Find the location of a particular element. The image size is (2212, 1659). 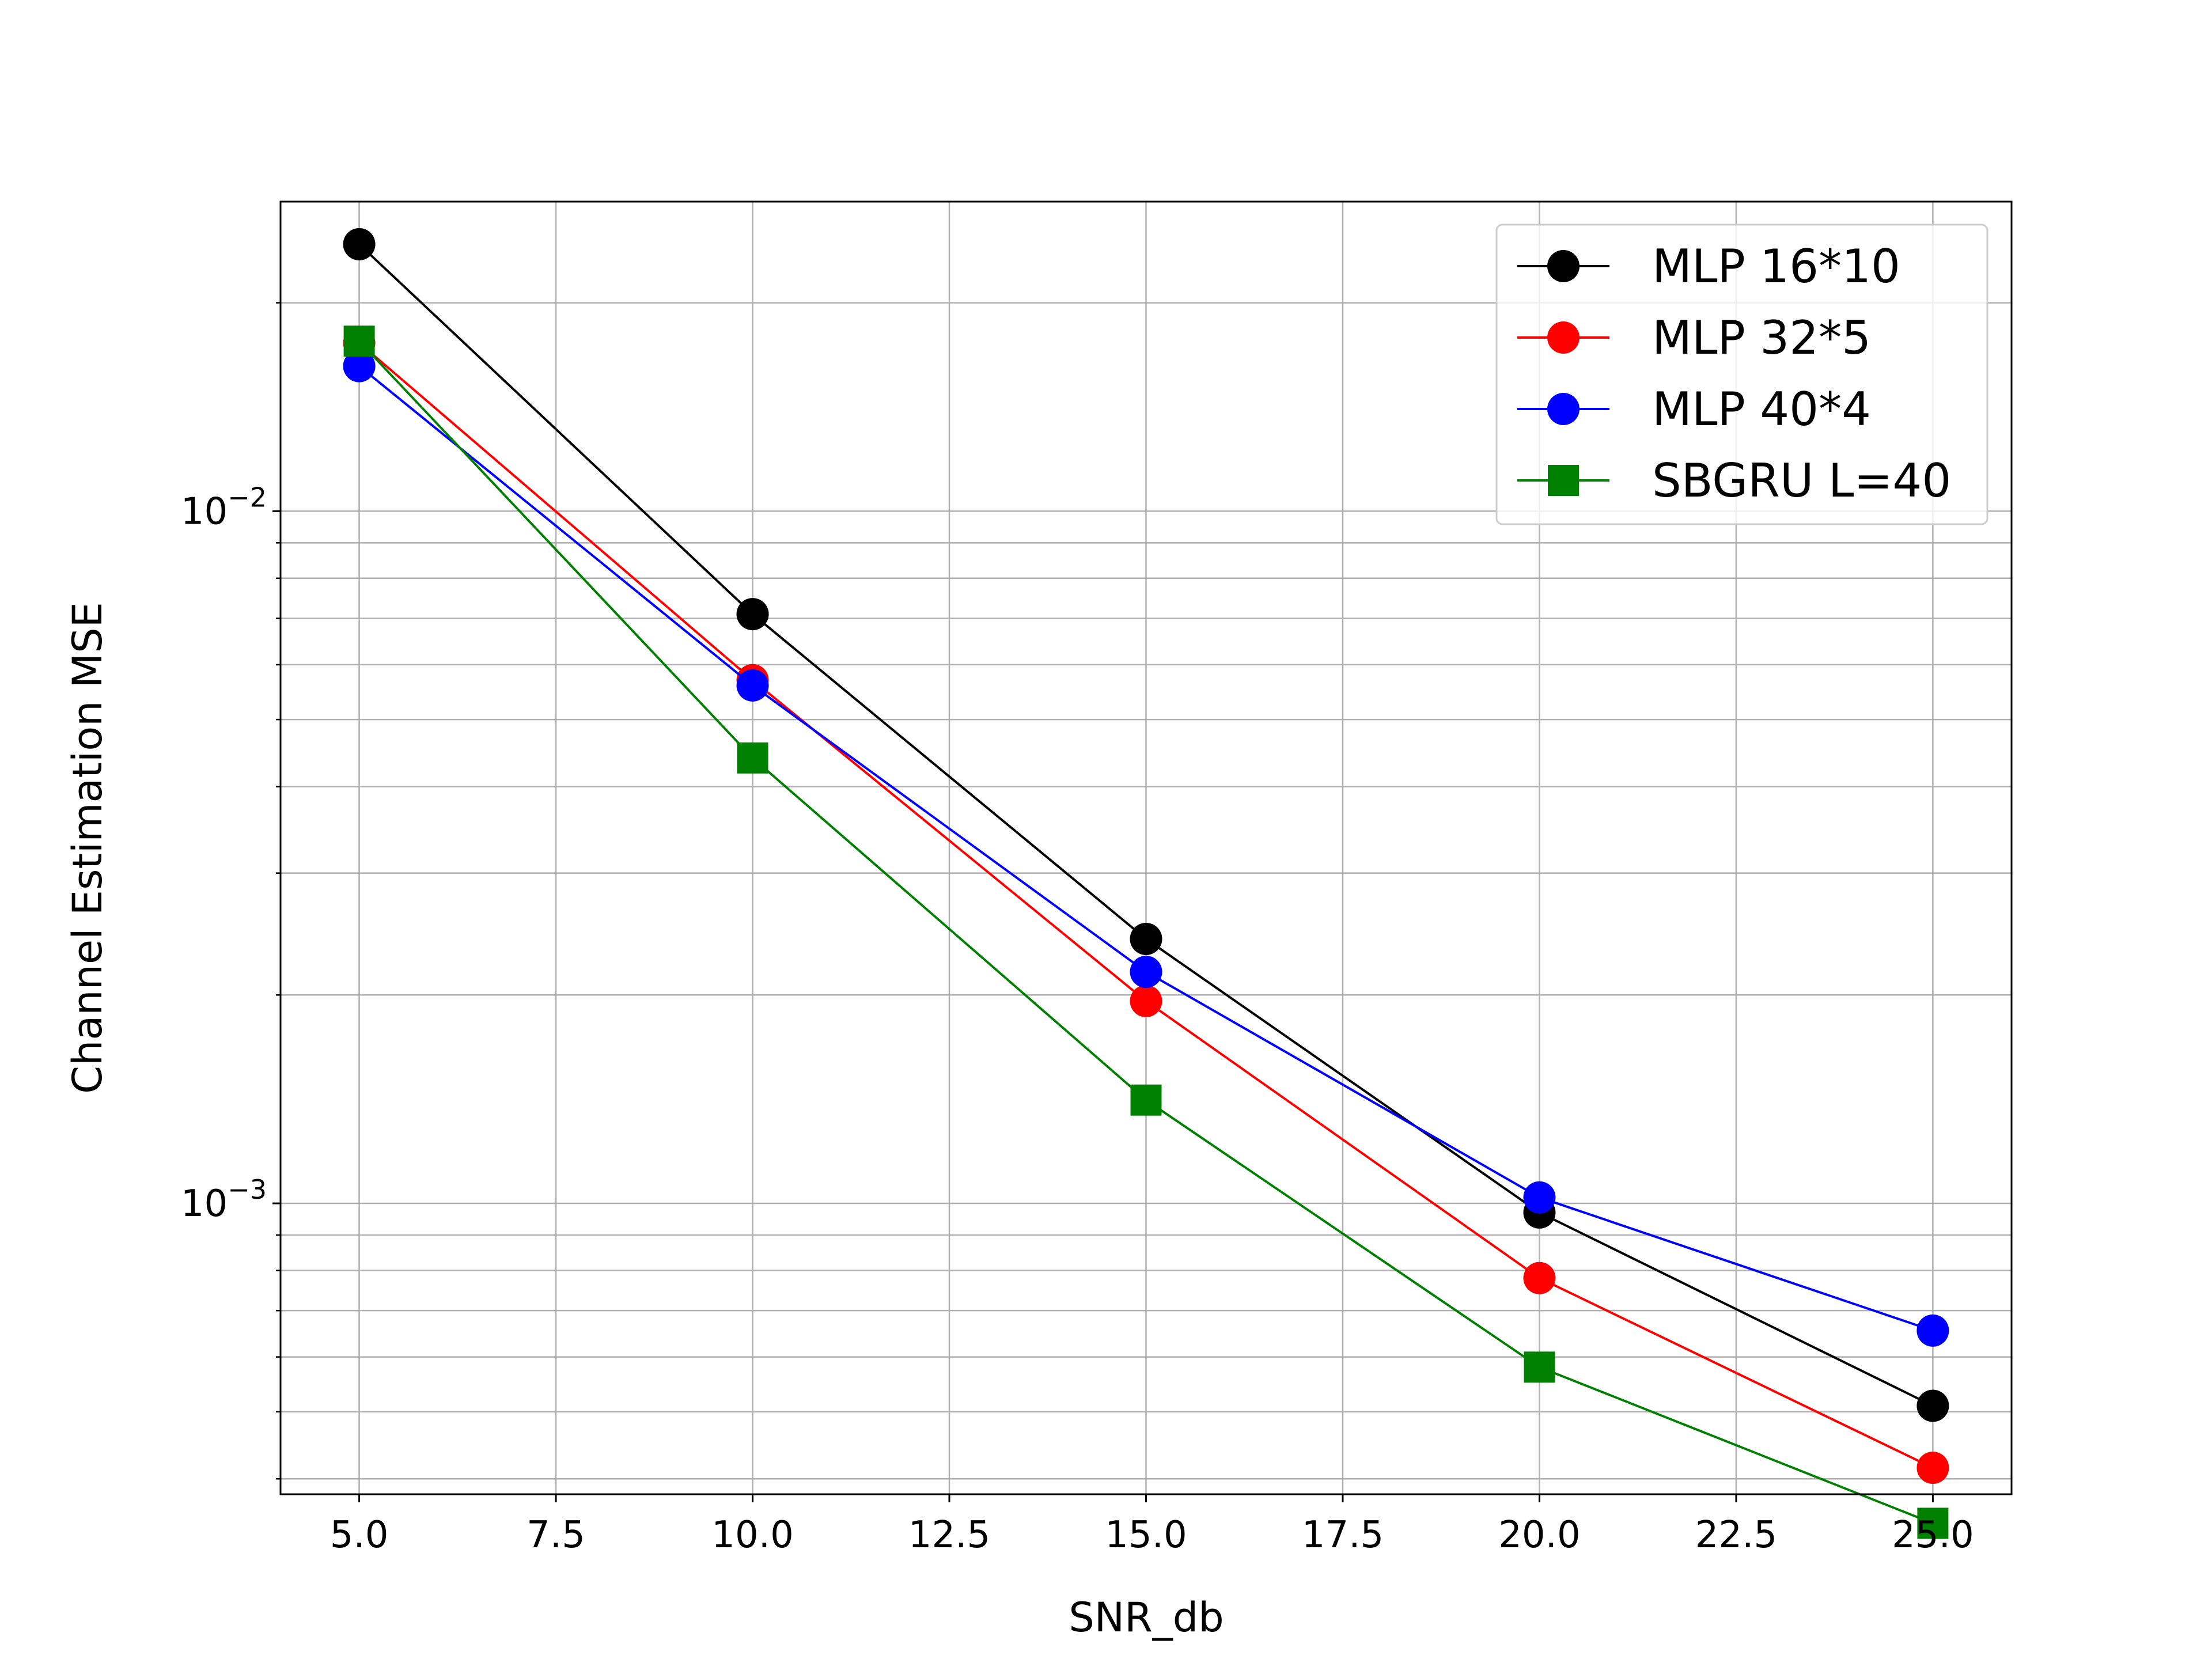

legend-box is located at coordinates (1741, 374).